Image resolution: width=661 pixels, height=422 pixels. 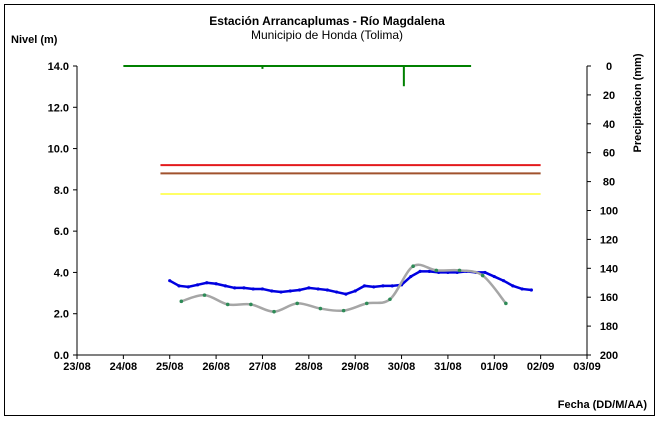 What do you see at coordinates (61, 273) in the screenshot?
I see `y-tick-label: 4.0` at bounding box center [61, 273].